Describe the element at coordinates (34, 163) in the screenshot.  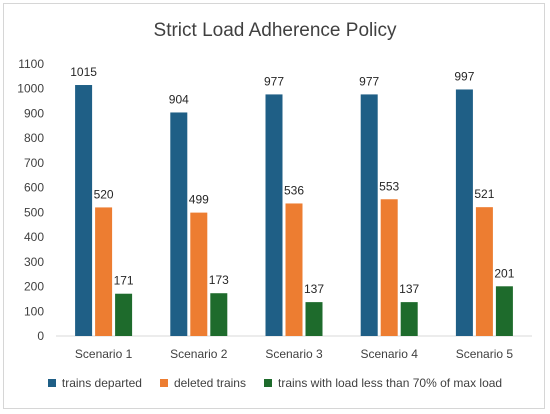
I see `y-tick-label: 700` at that location.